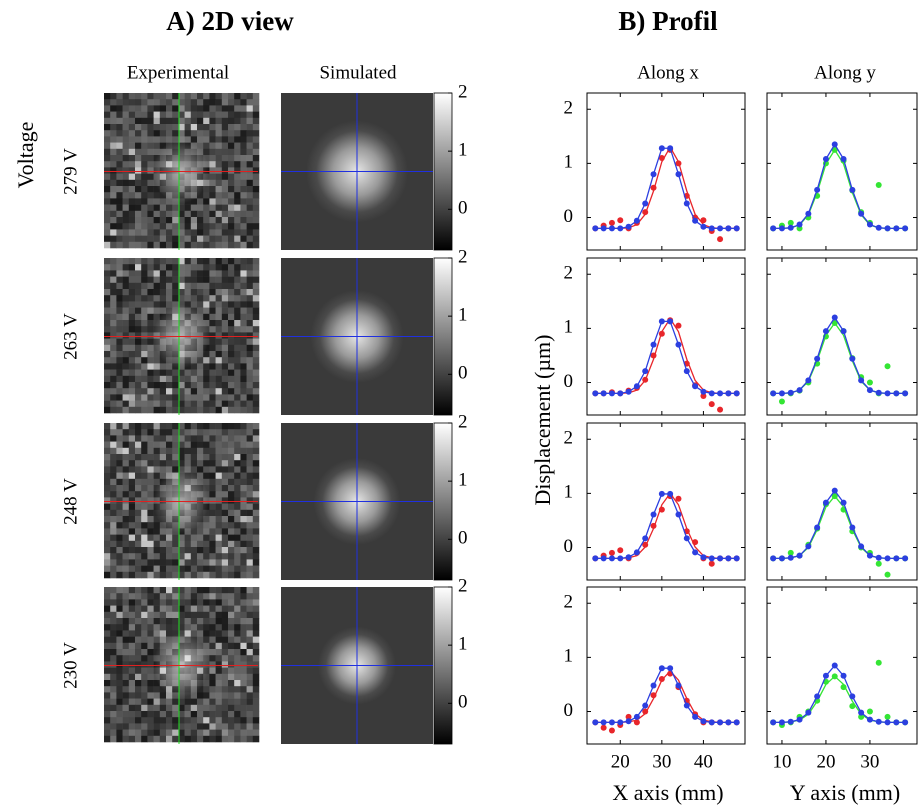 This screenshot has height=812, width=918. What do you see at coordinates (666, 526) in the screenshot?
I see `fit-line` at bounding box center [666, 526].